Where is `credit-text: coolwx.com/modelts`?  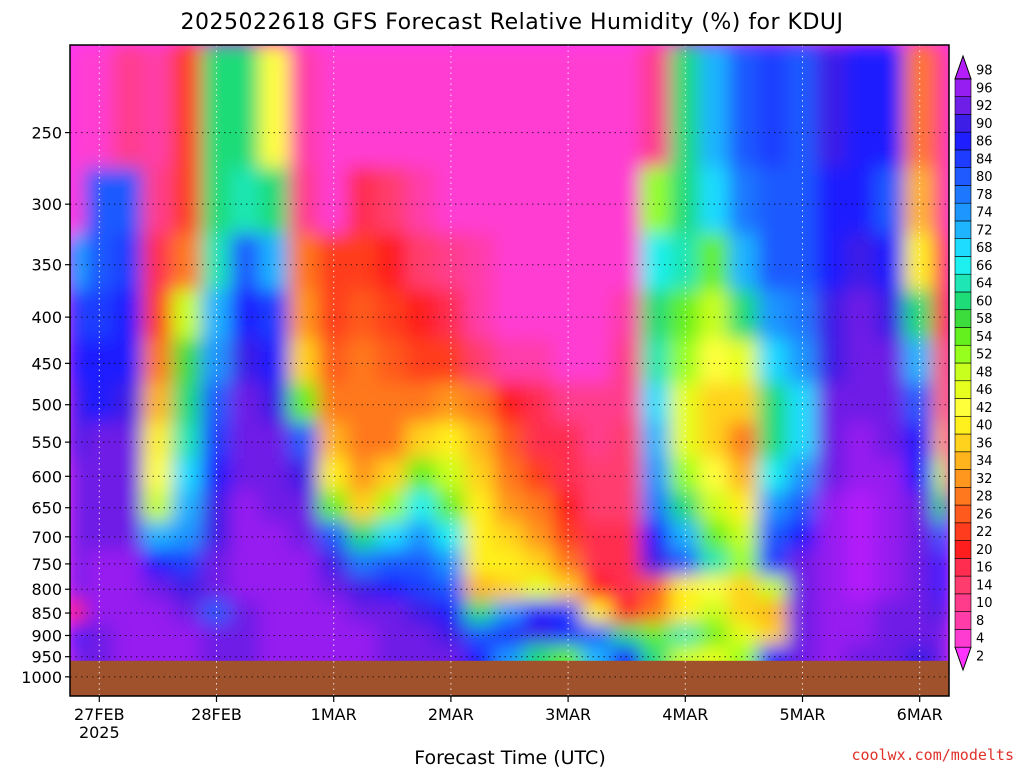
credit-text: coolwx.com/modelts is located at coordinates (932, 755).